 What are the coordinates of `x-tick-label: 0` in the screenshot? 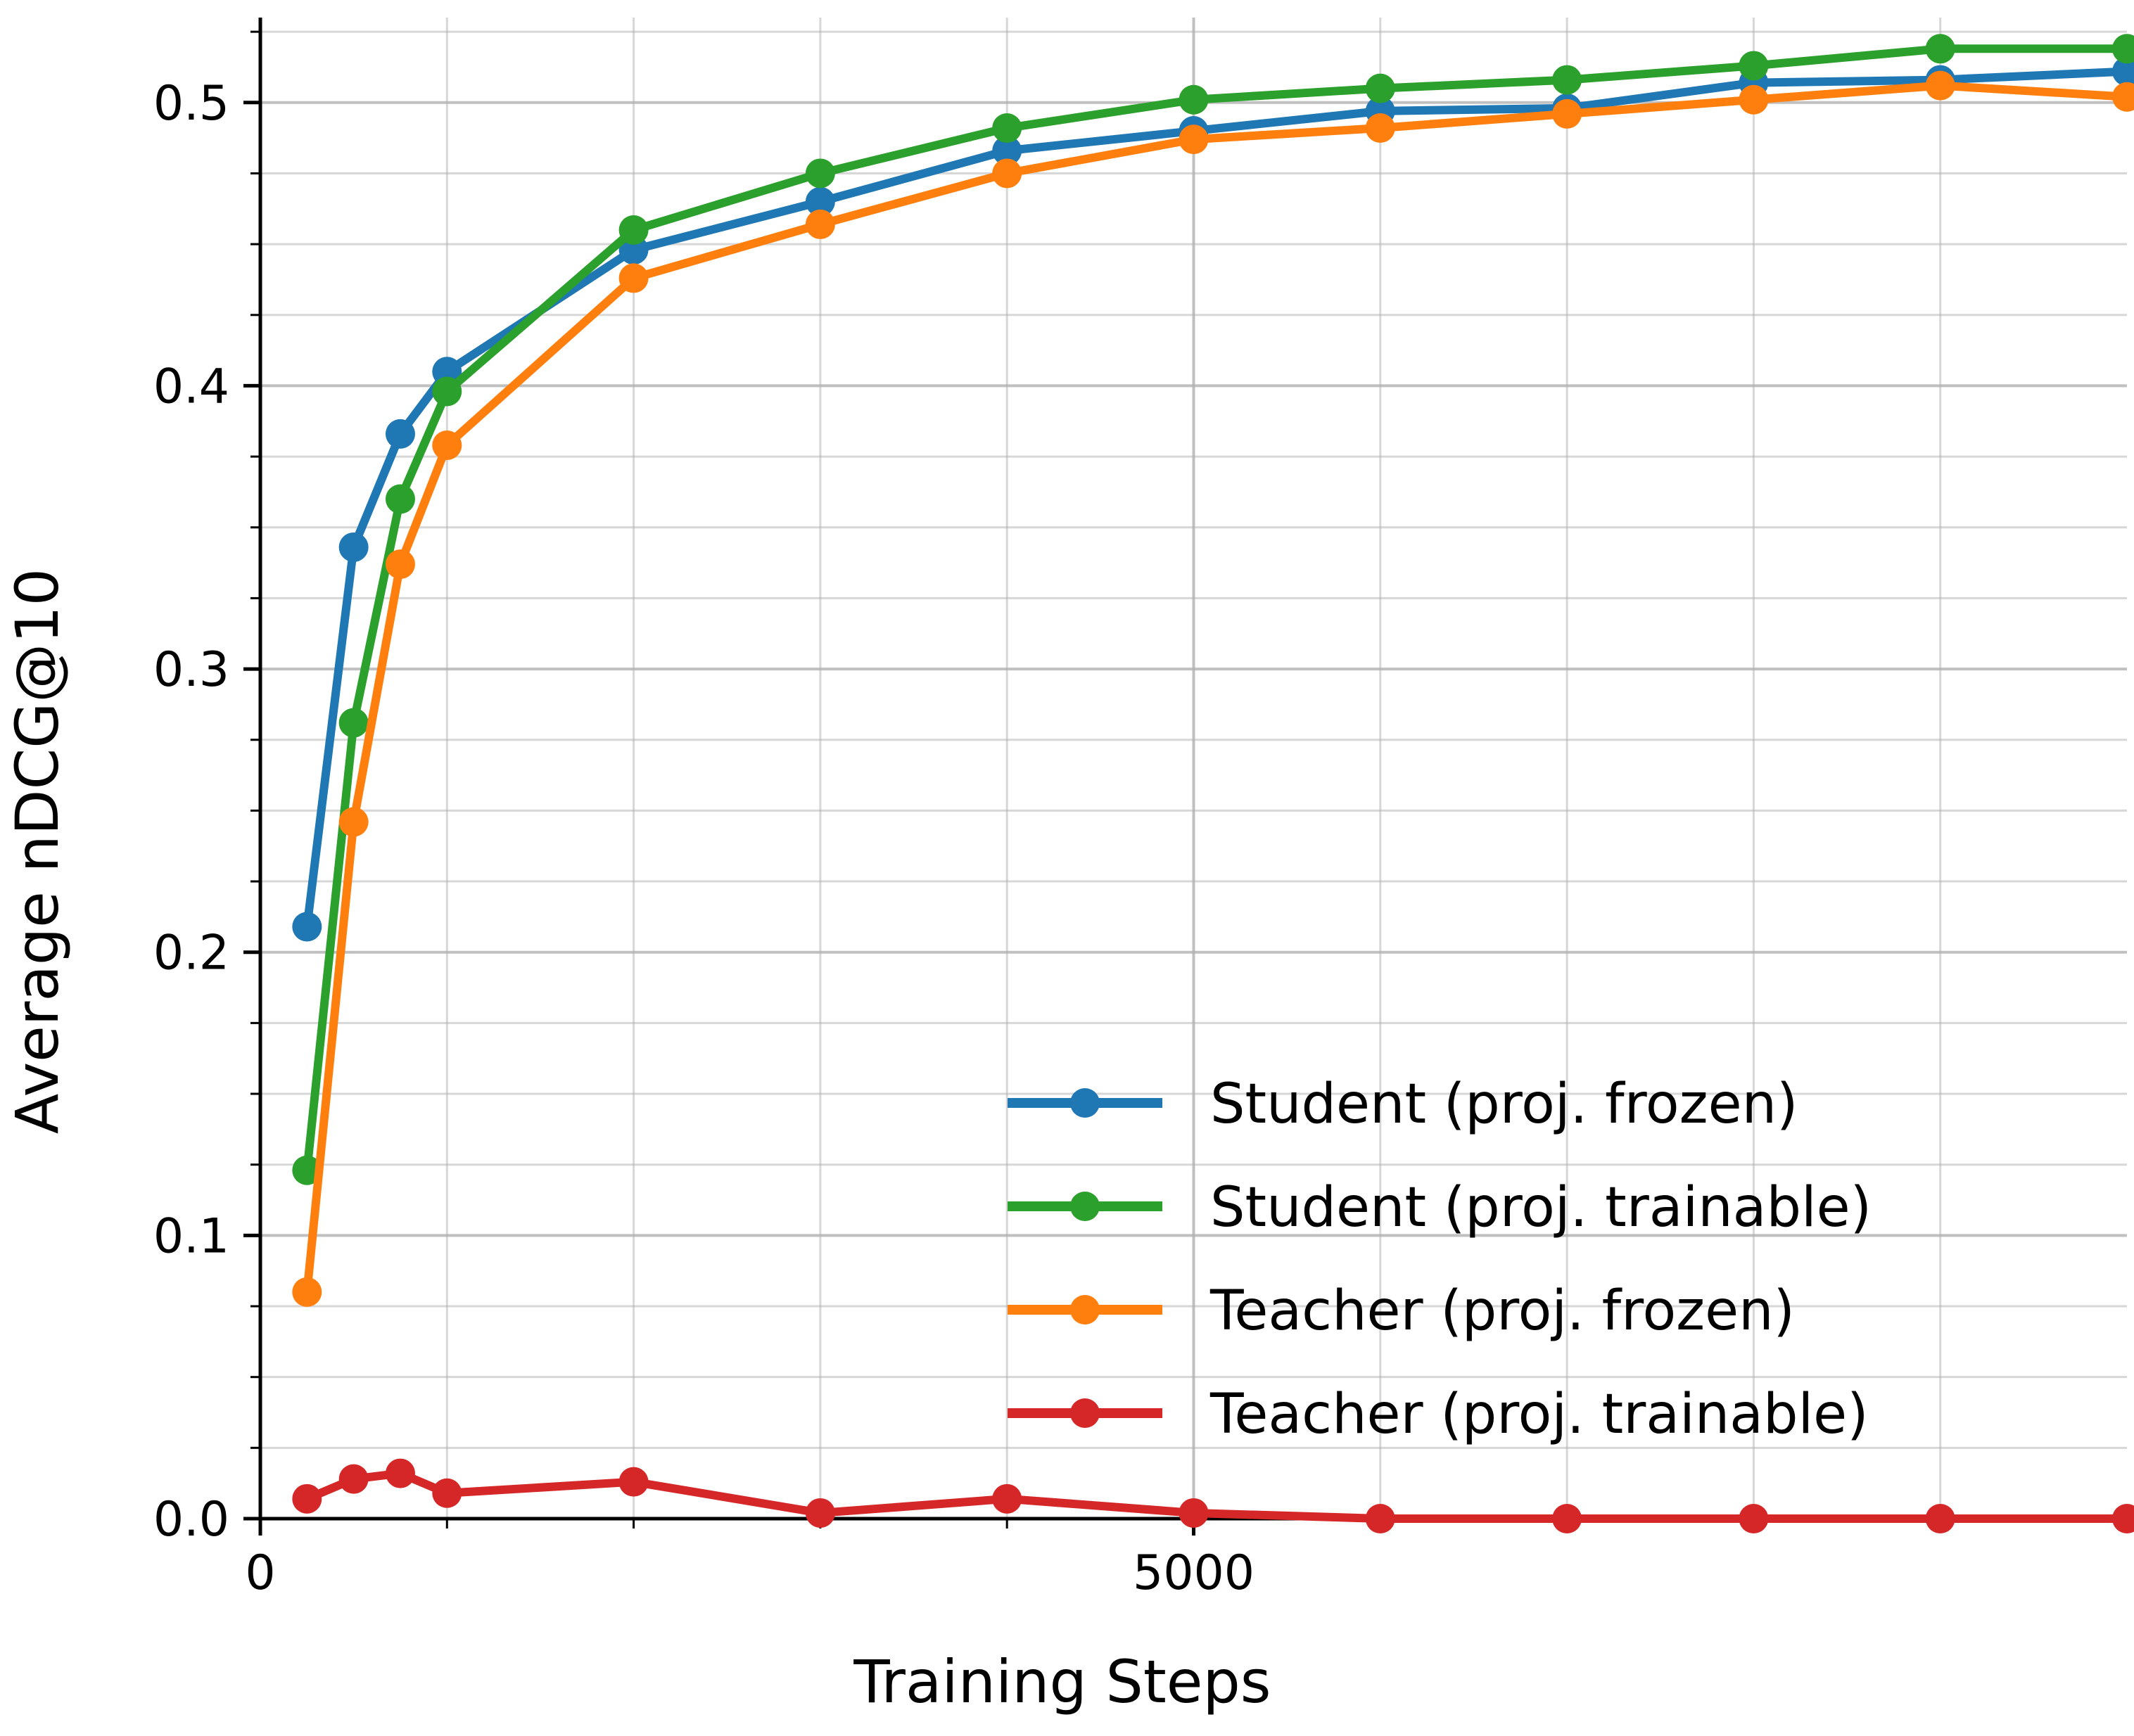 It's located at (260, 1573).